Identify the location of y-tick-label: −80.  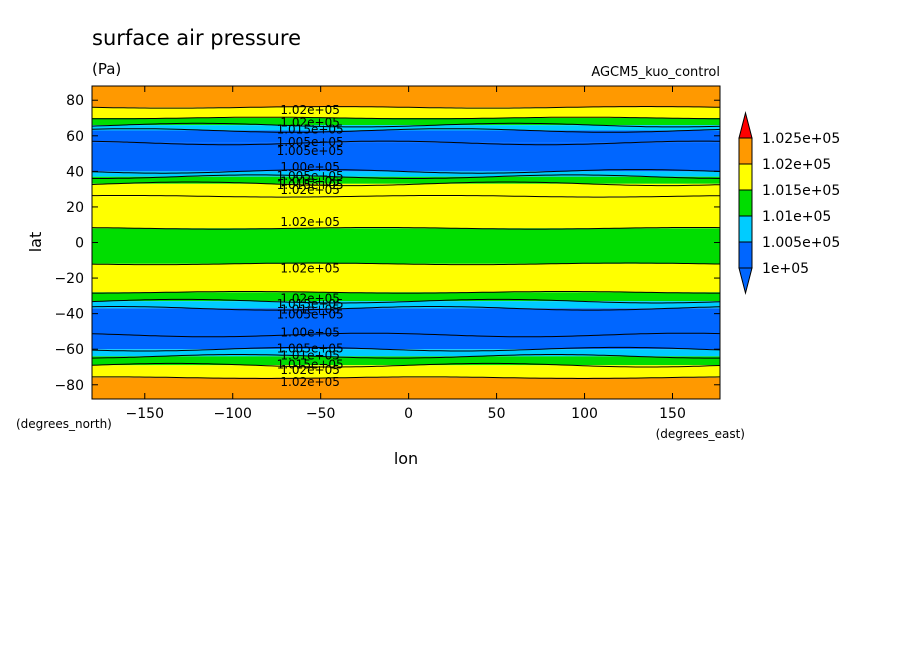
(69, 386).